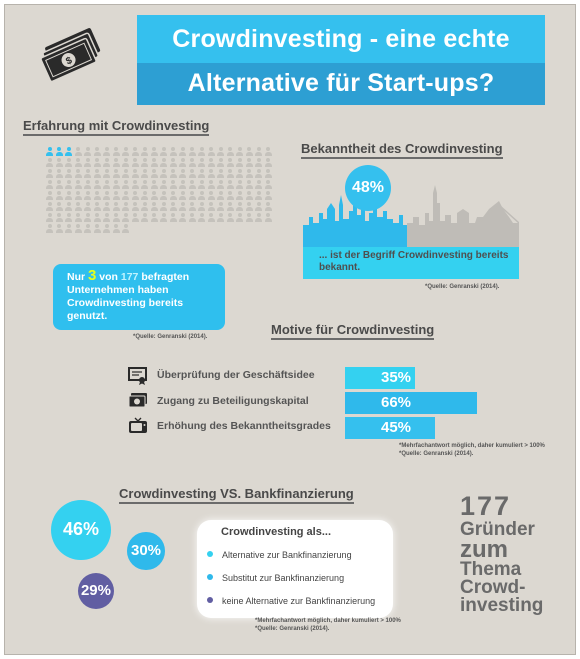  Describe the element at coordinates (368, 188) in the screenshot. I see `bekanntheit-percent-bubble: 48%` at that location.